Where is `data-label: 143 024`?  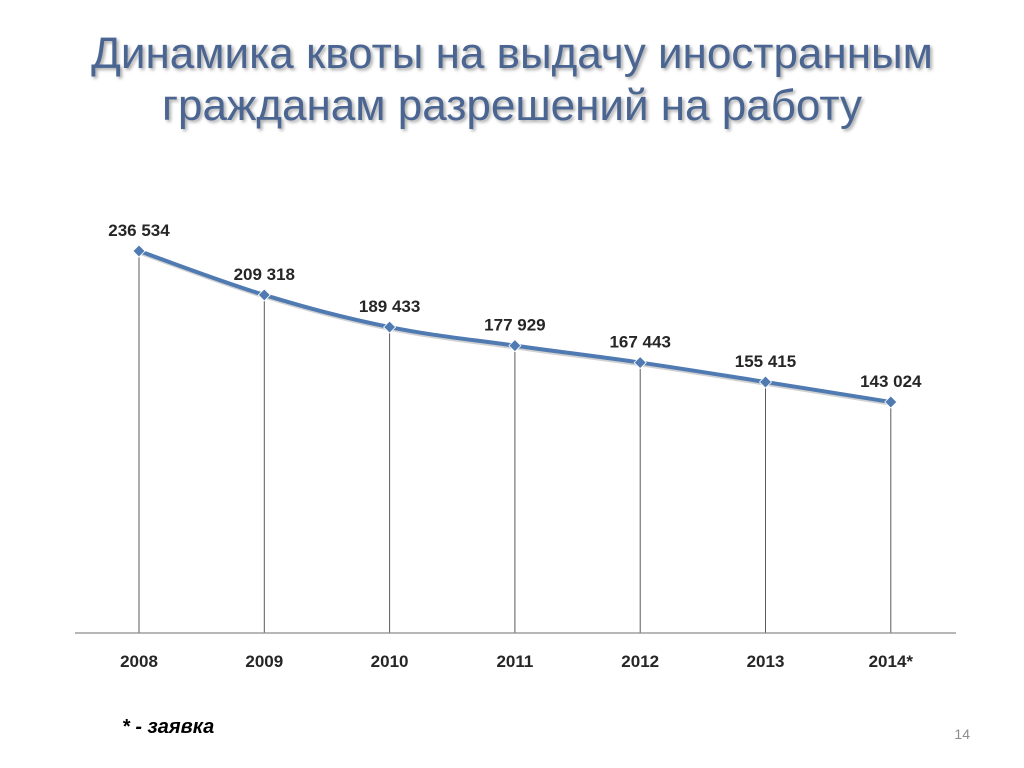
data-label: 143 024 is located at coordinates (891, 381).